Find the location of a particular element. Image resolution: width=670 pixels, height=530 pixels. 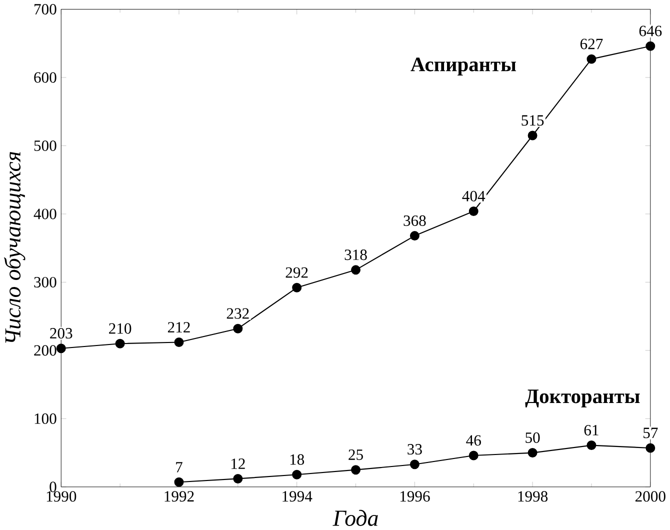

y-tick-label: 600 is located at coordinates (45, 77).